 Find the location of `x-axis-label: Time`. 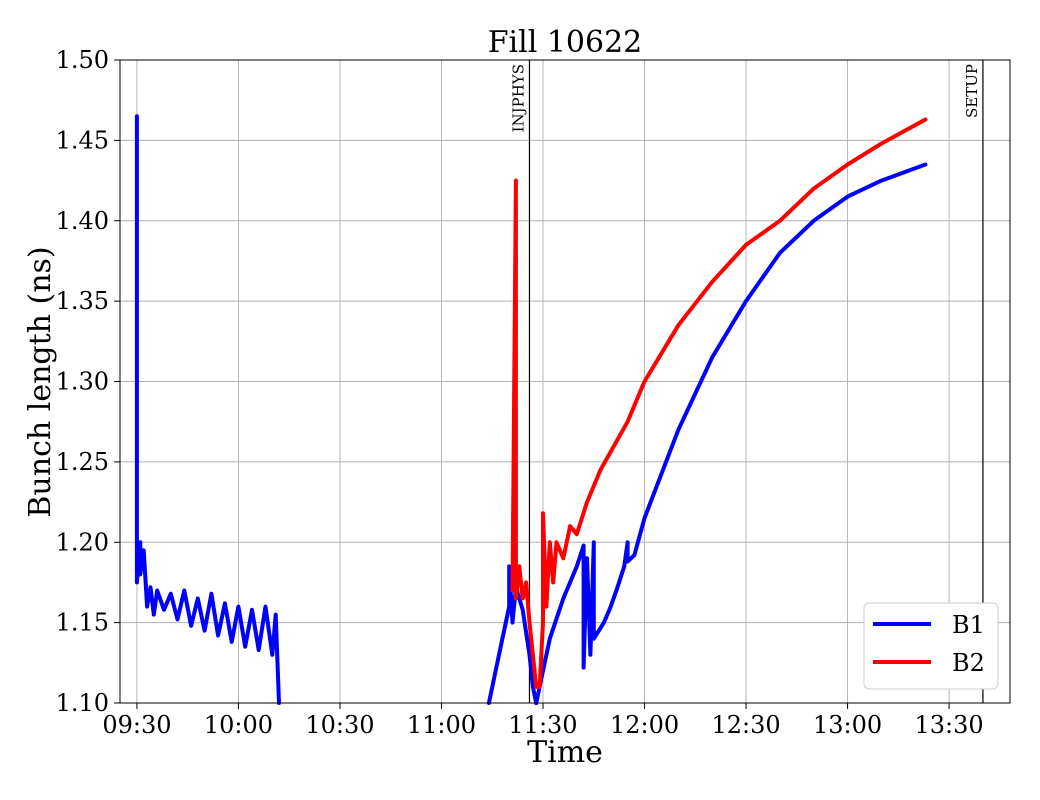

x-axis-label: Time is located at coordinates (565, 752).